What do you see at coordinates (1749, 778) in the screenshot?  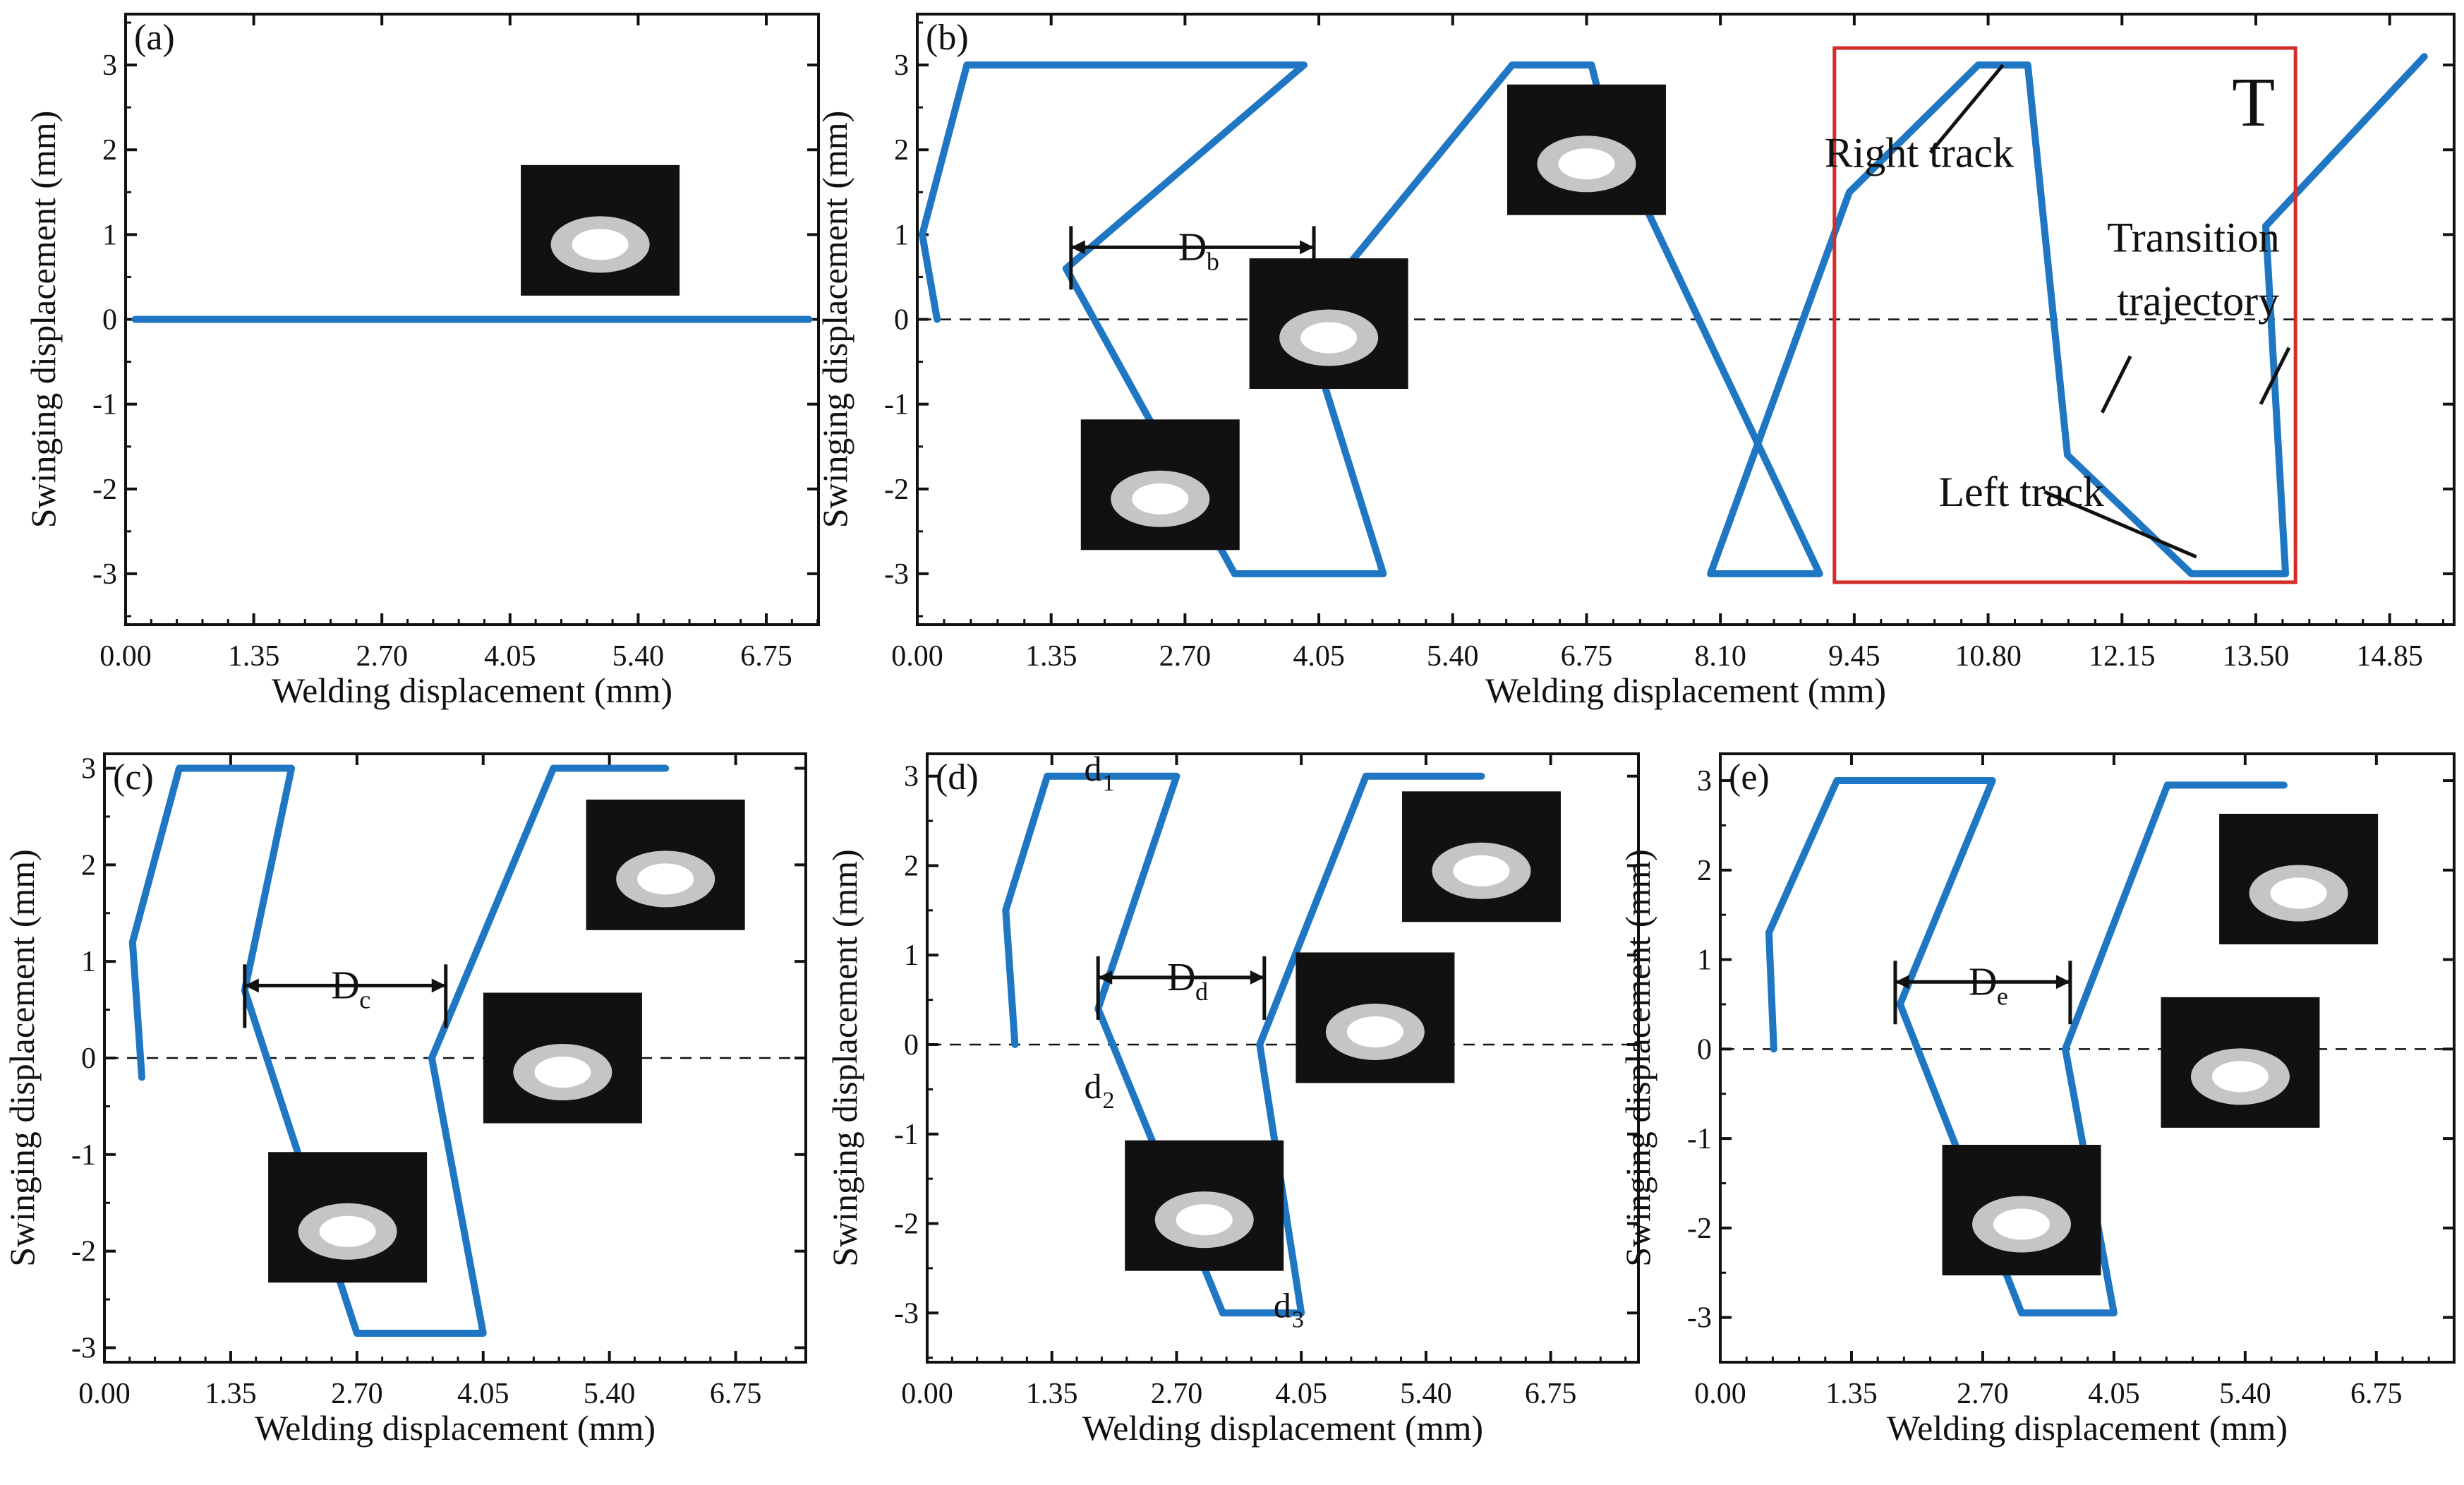 I see `panel-label: (e)` at bounding box center [1749, 778].